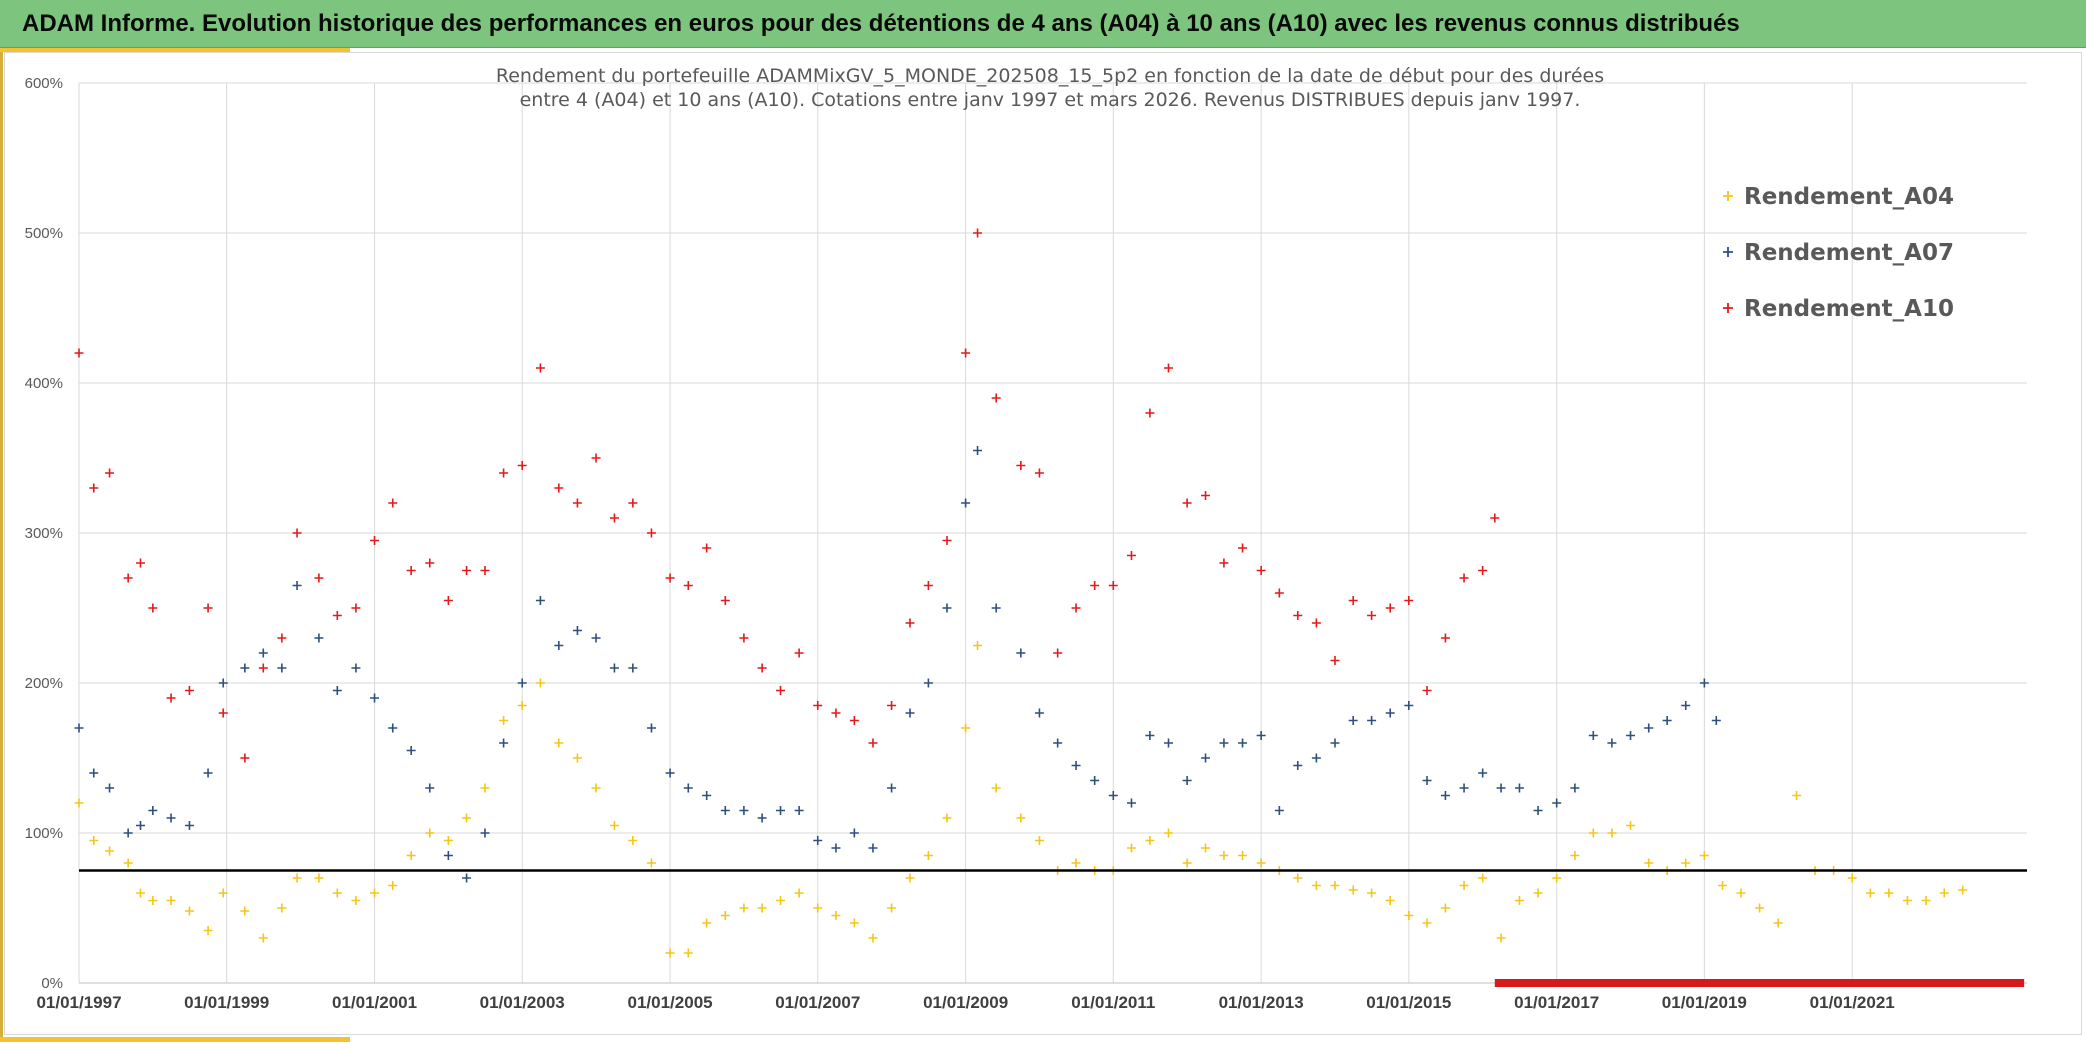 The height and width of the screenshot is (1043, 2086). Describe the element at coordinates (44, 233) in the screenshot. I see `y-tick-label: 500%` at that location.